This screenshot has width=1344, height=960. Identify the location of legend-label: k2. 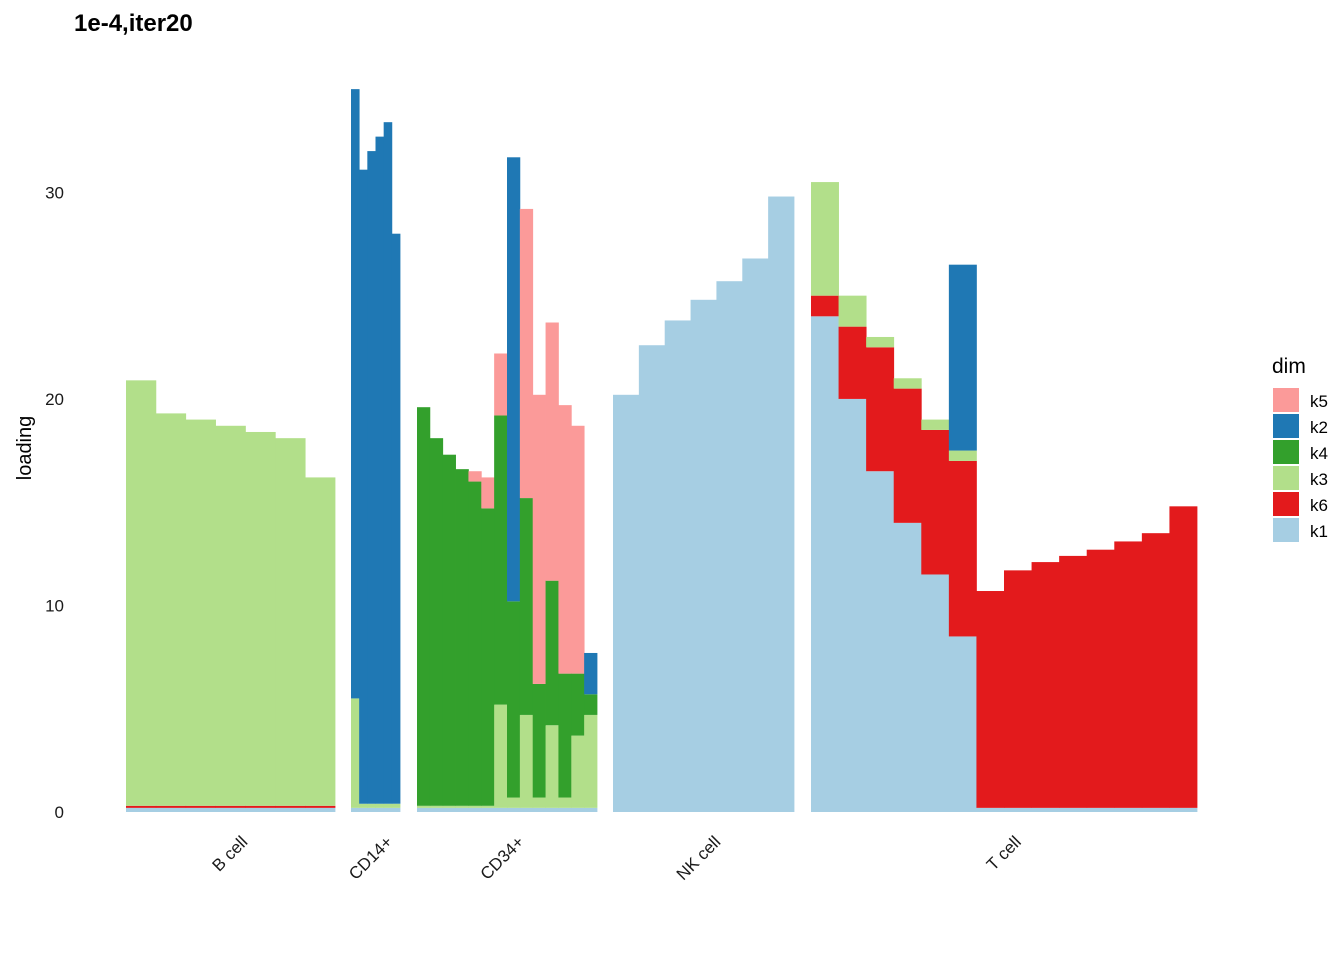
(1319, 427).